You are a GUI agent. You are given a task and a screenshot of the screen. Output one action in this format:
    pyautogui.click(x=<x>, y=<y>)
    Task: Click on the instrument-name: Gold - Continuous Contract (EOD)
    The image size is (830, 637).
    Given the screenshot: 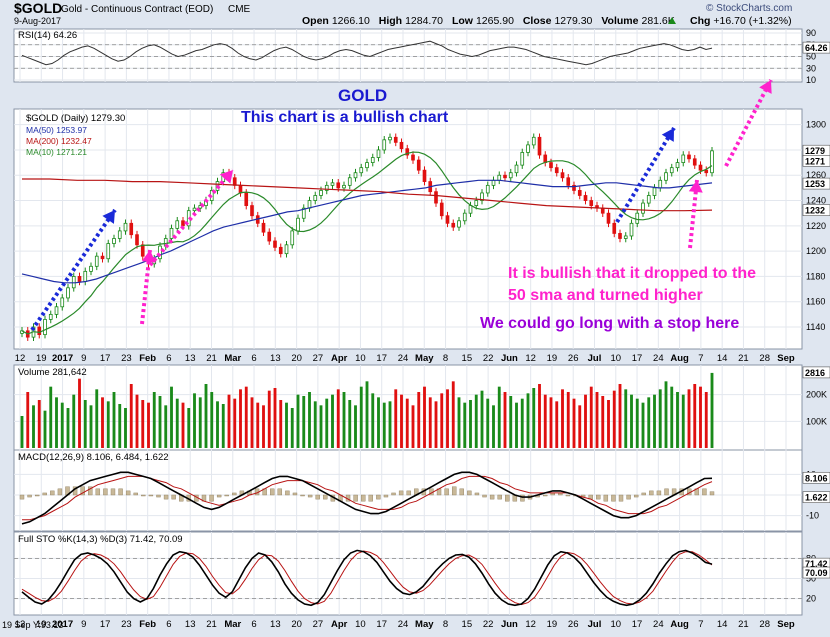 What is the action you would take?
    pyautogui.click(x=137, y=9)
    